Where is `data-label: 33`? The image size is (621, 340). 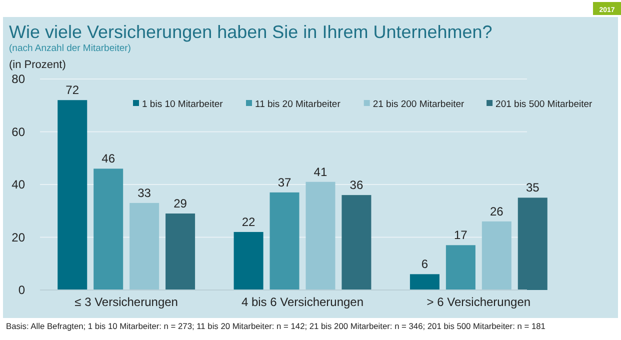 data-label: 33 is located at coordinates (145, 193).